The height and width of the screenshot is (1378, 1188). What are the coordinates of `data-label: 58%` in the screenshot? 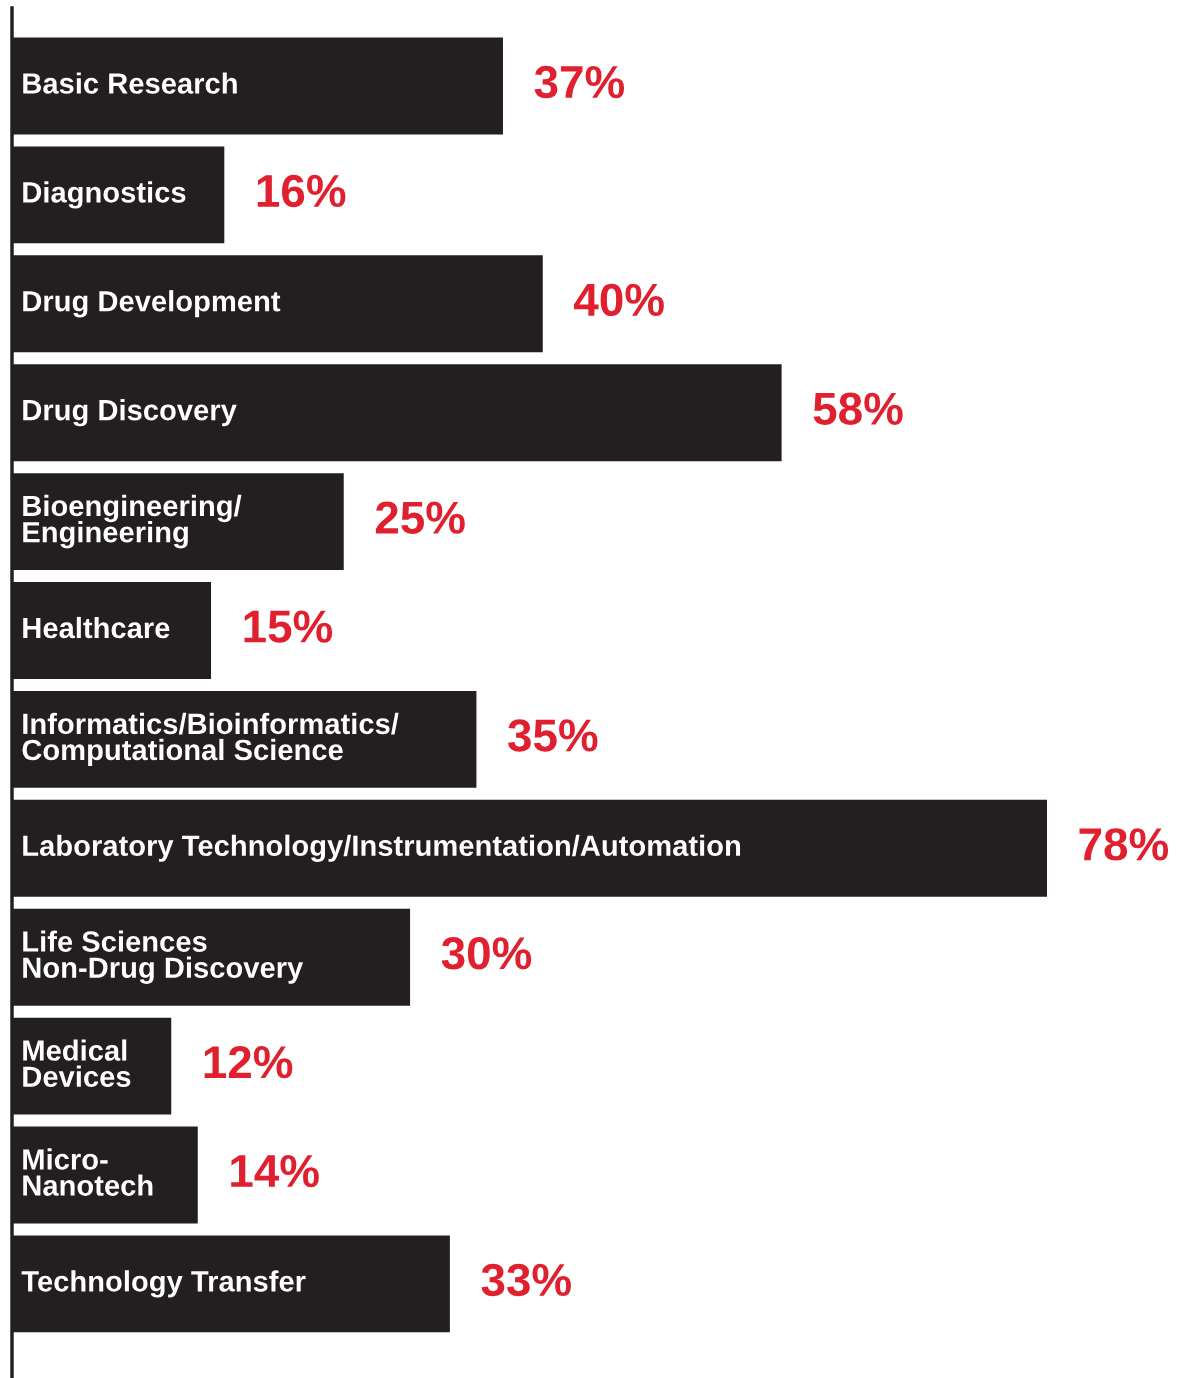 It's located at (858, 408).